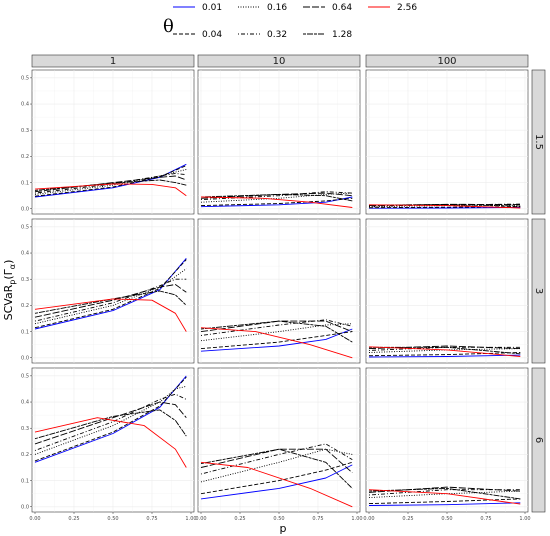  Describe the element at coordinates (8, 302) in the screenshot. I see `y-axis-title-main: SCVaR` at that location.